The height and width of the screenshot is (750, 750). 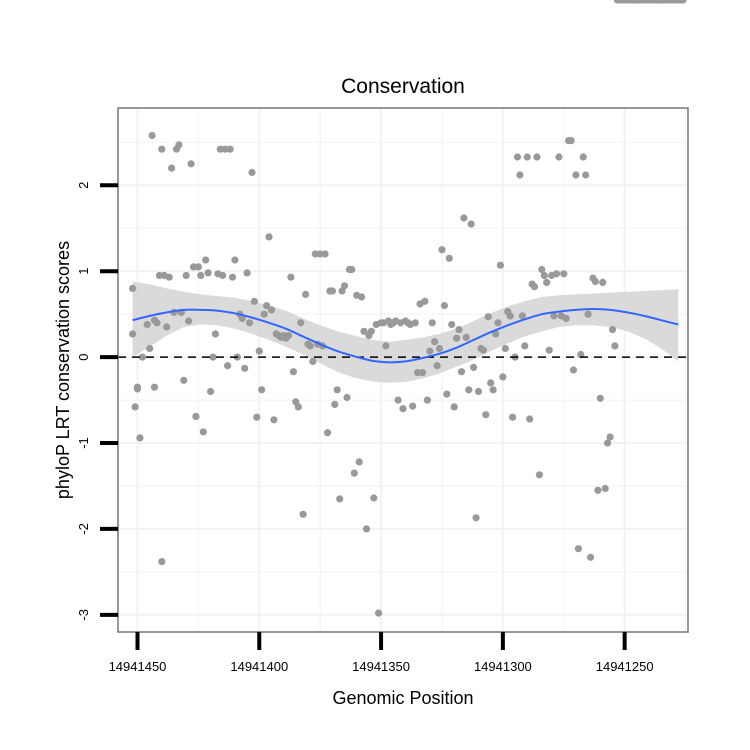 What do you see at coordinates (138, 666) in the screenshot?
I see `x-tick-label: 14941450` at bounding box center [138, 666].